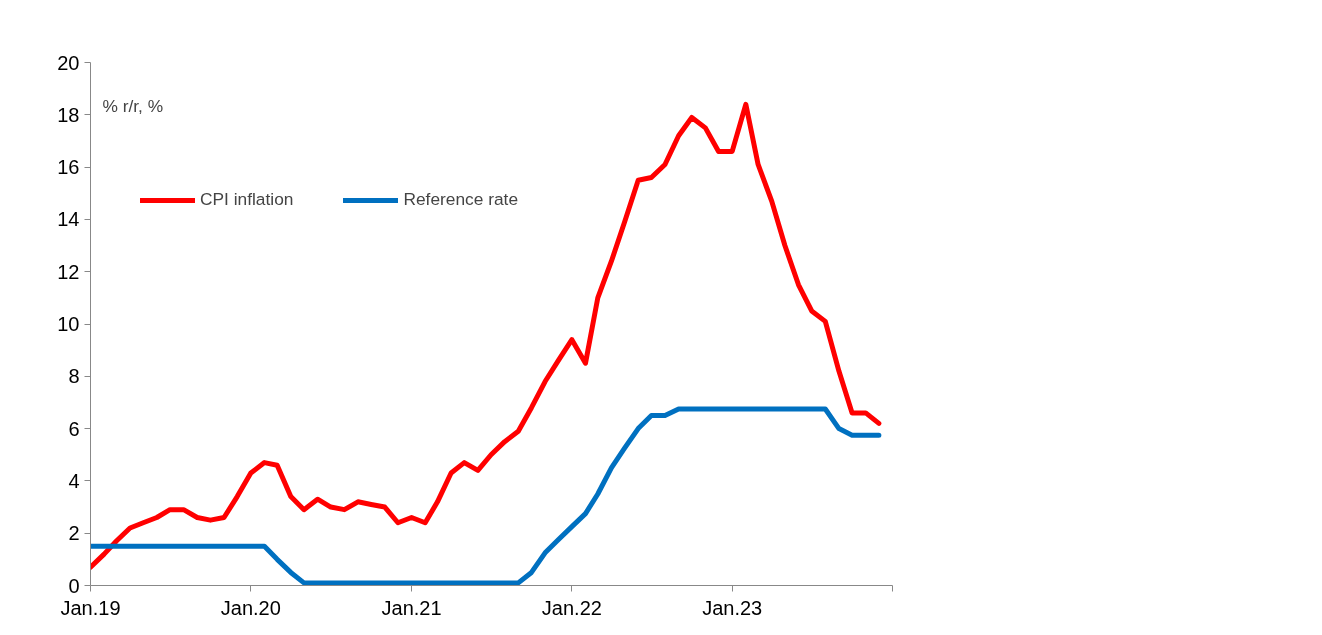 The height and width of the screenshot is (635, 1322). I want to click on y-tick-label: 2, so click(74, 533).